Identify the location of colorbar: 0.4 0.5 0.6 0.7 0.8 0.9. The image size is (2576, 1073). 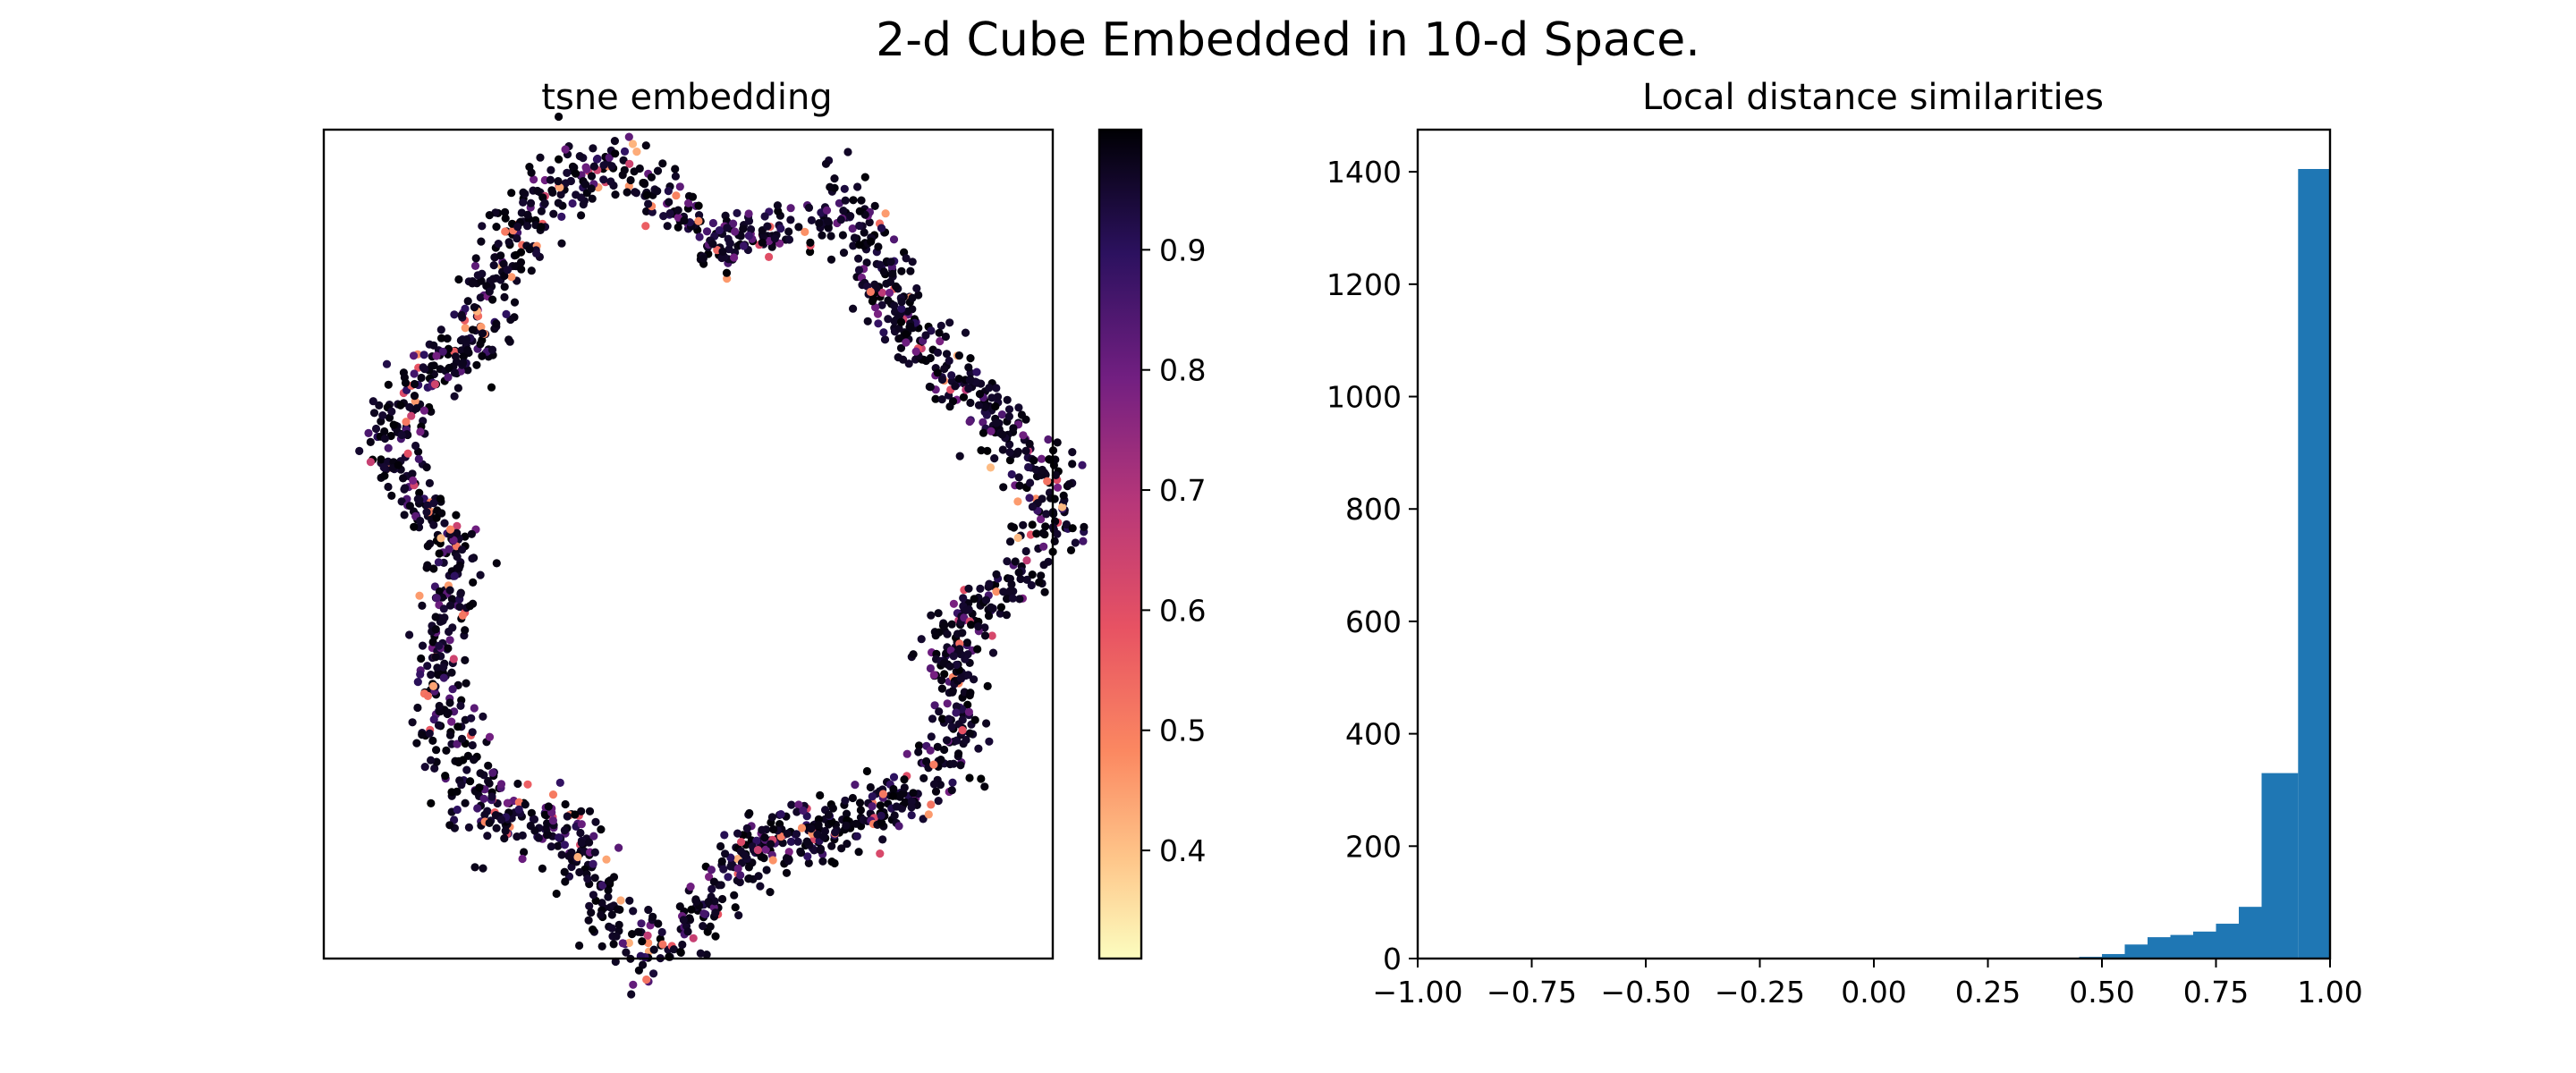
(1151, 544).